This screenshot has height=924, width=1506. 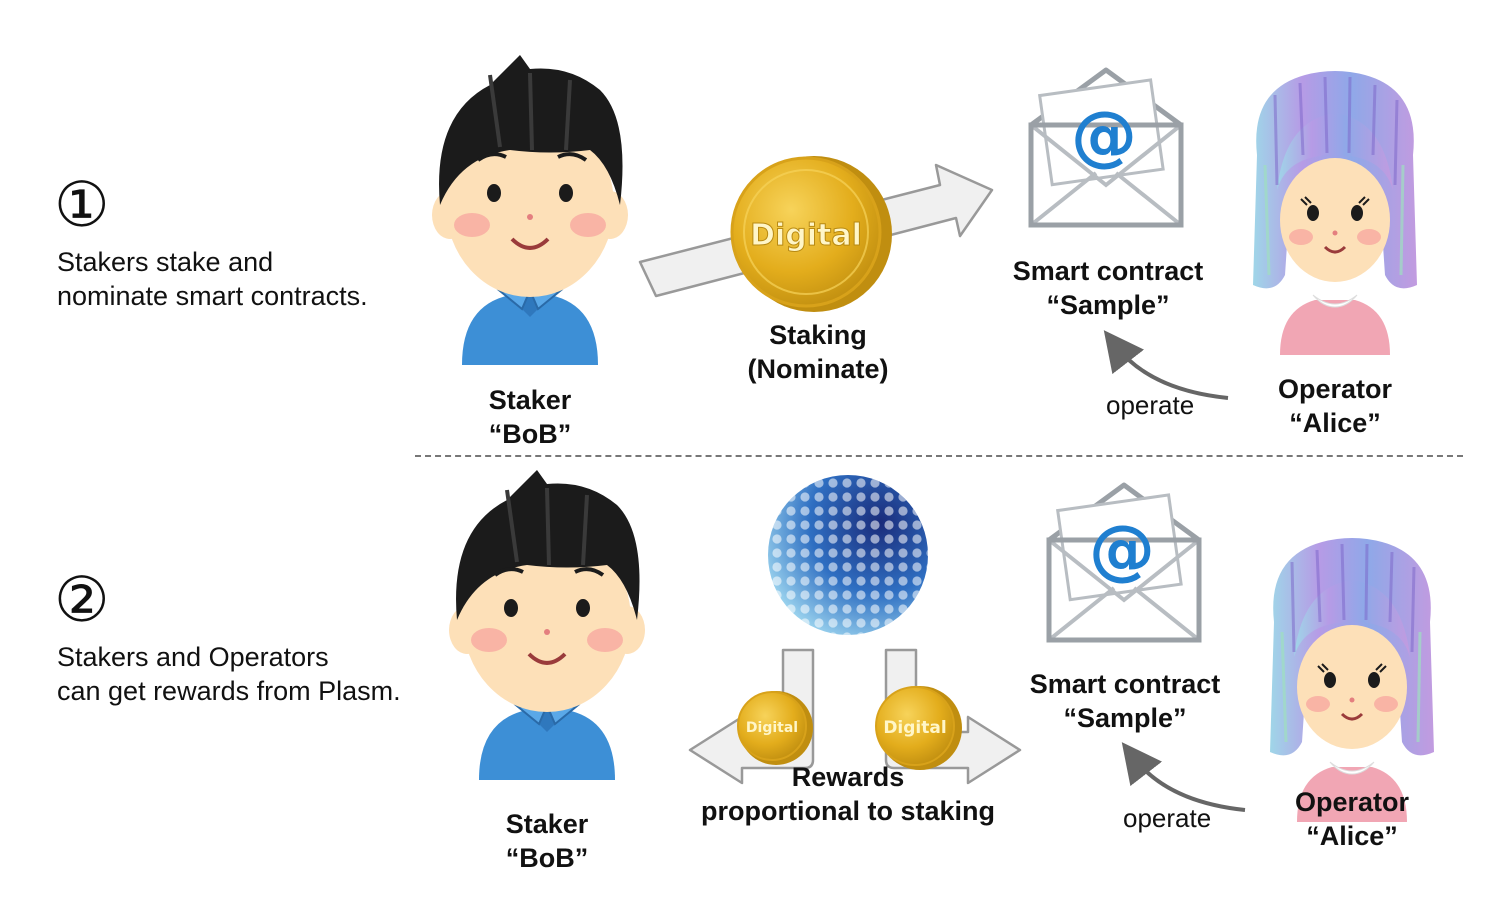 I want to click on rewards-label: Rewards proportional to staking, so click(x=848, y=794).